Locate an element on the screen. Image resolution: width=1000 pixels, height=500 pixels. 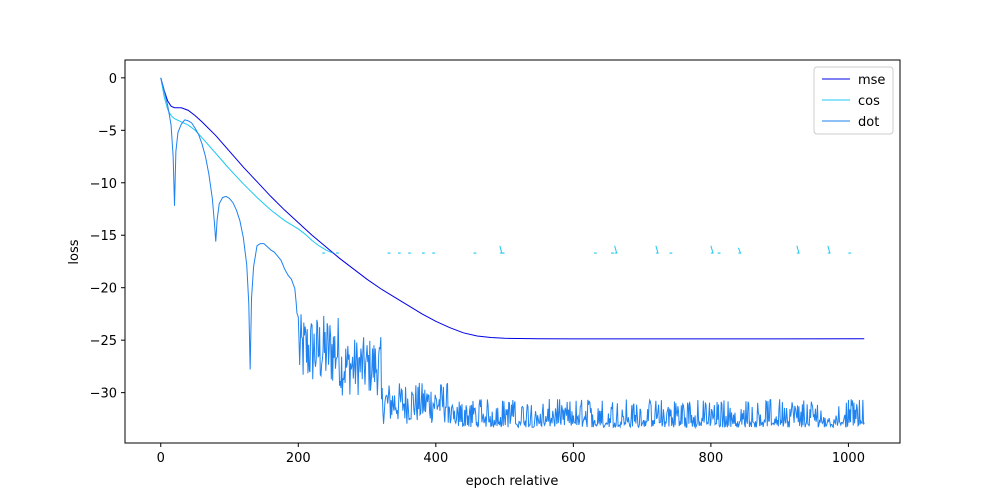
y-axis: 0 −5 −10 −15 −20 −25 −30 is located at coordinates (107, 237).